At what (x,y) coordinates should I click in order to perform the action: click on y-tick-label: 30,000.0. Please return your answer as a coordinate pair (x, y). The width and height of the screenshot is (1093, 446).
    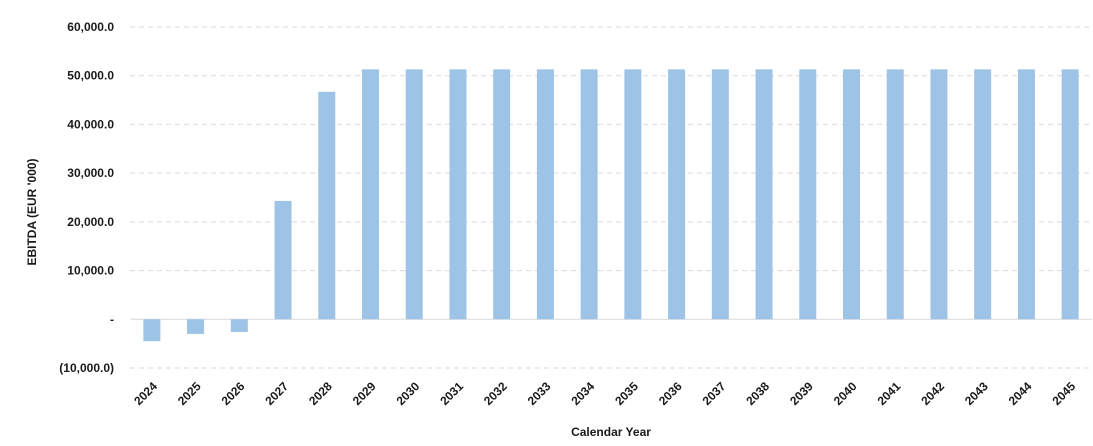
    Looking at the image, I should click on (90, 173).